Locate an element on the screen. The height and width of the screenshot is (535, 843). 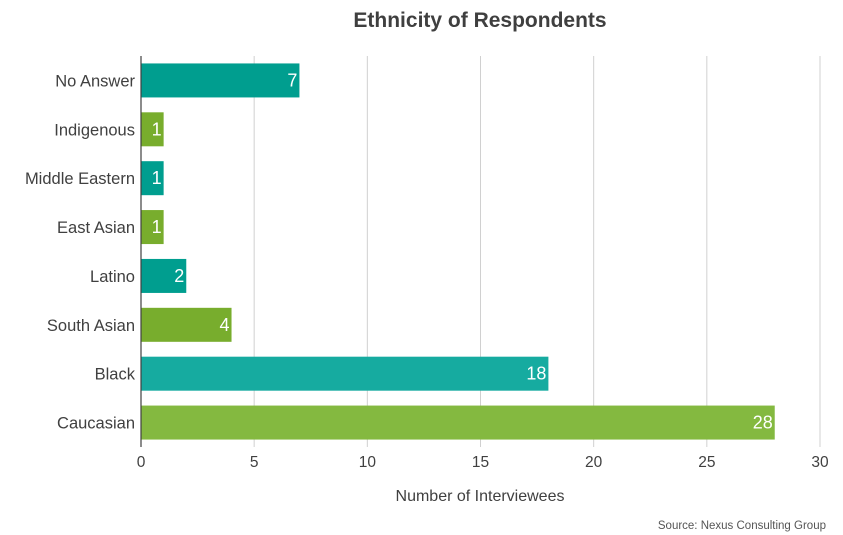
category-label: Indigenous is located at coordinates (94, 130).